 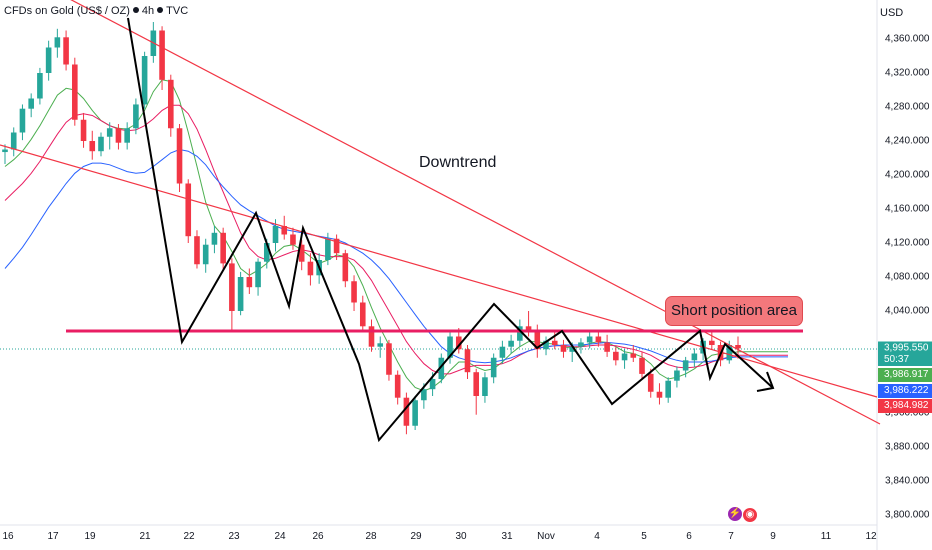 I want to click on us-flag-event-icon: ◉, so click(x=750, y=515).